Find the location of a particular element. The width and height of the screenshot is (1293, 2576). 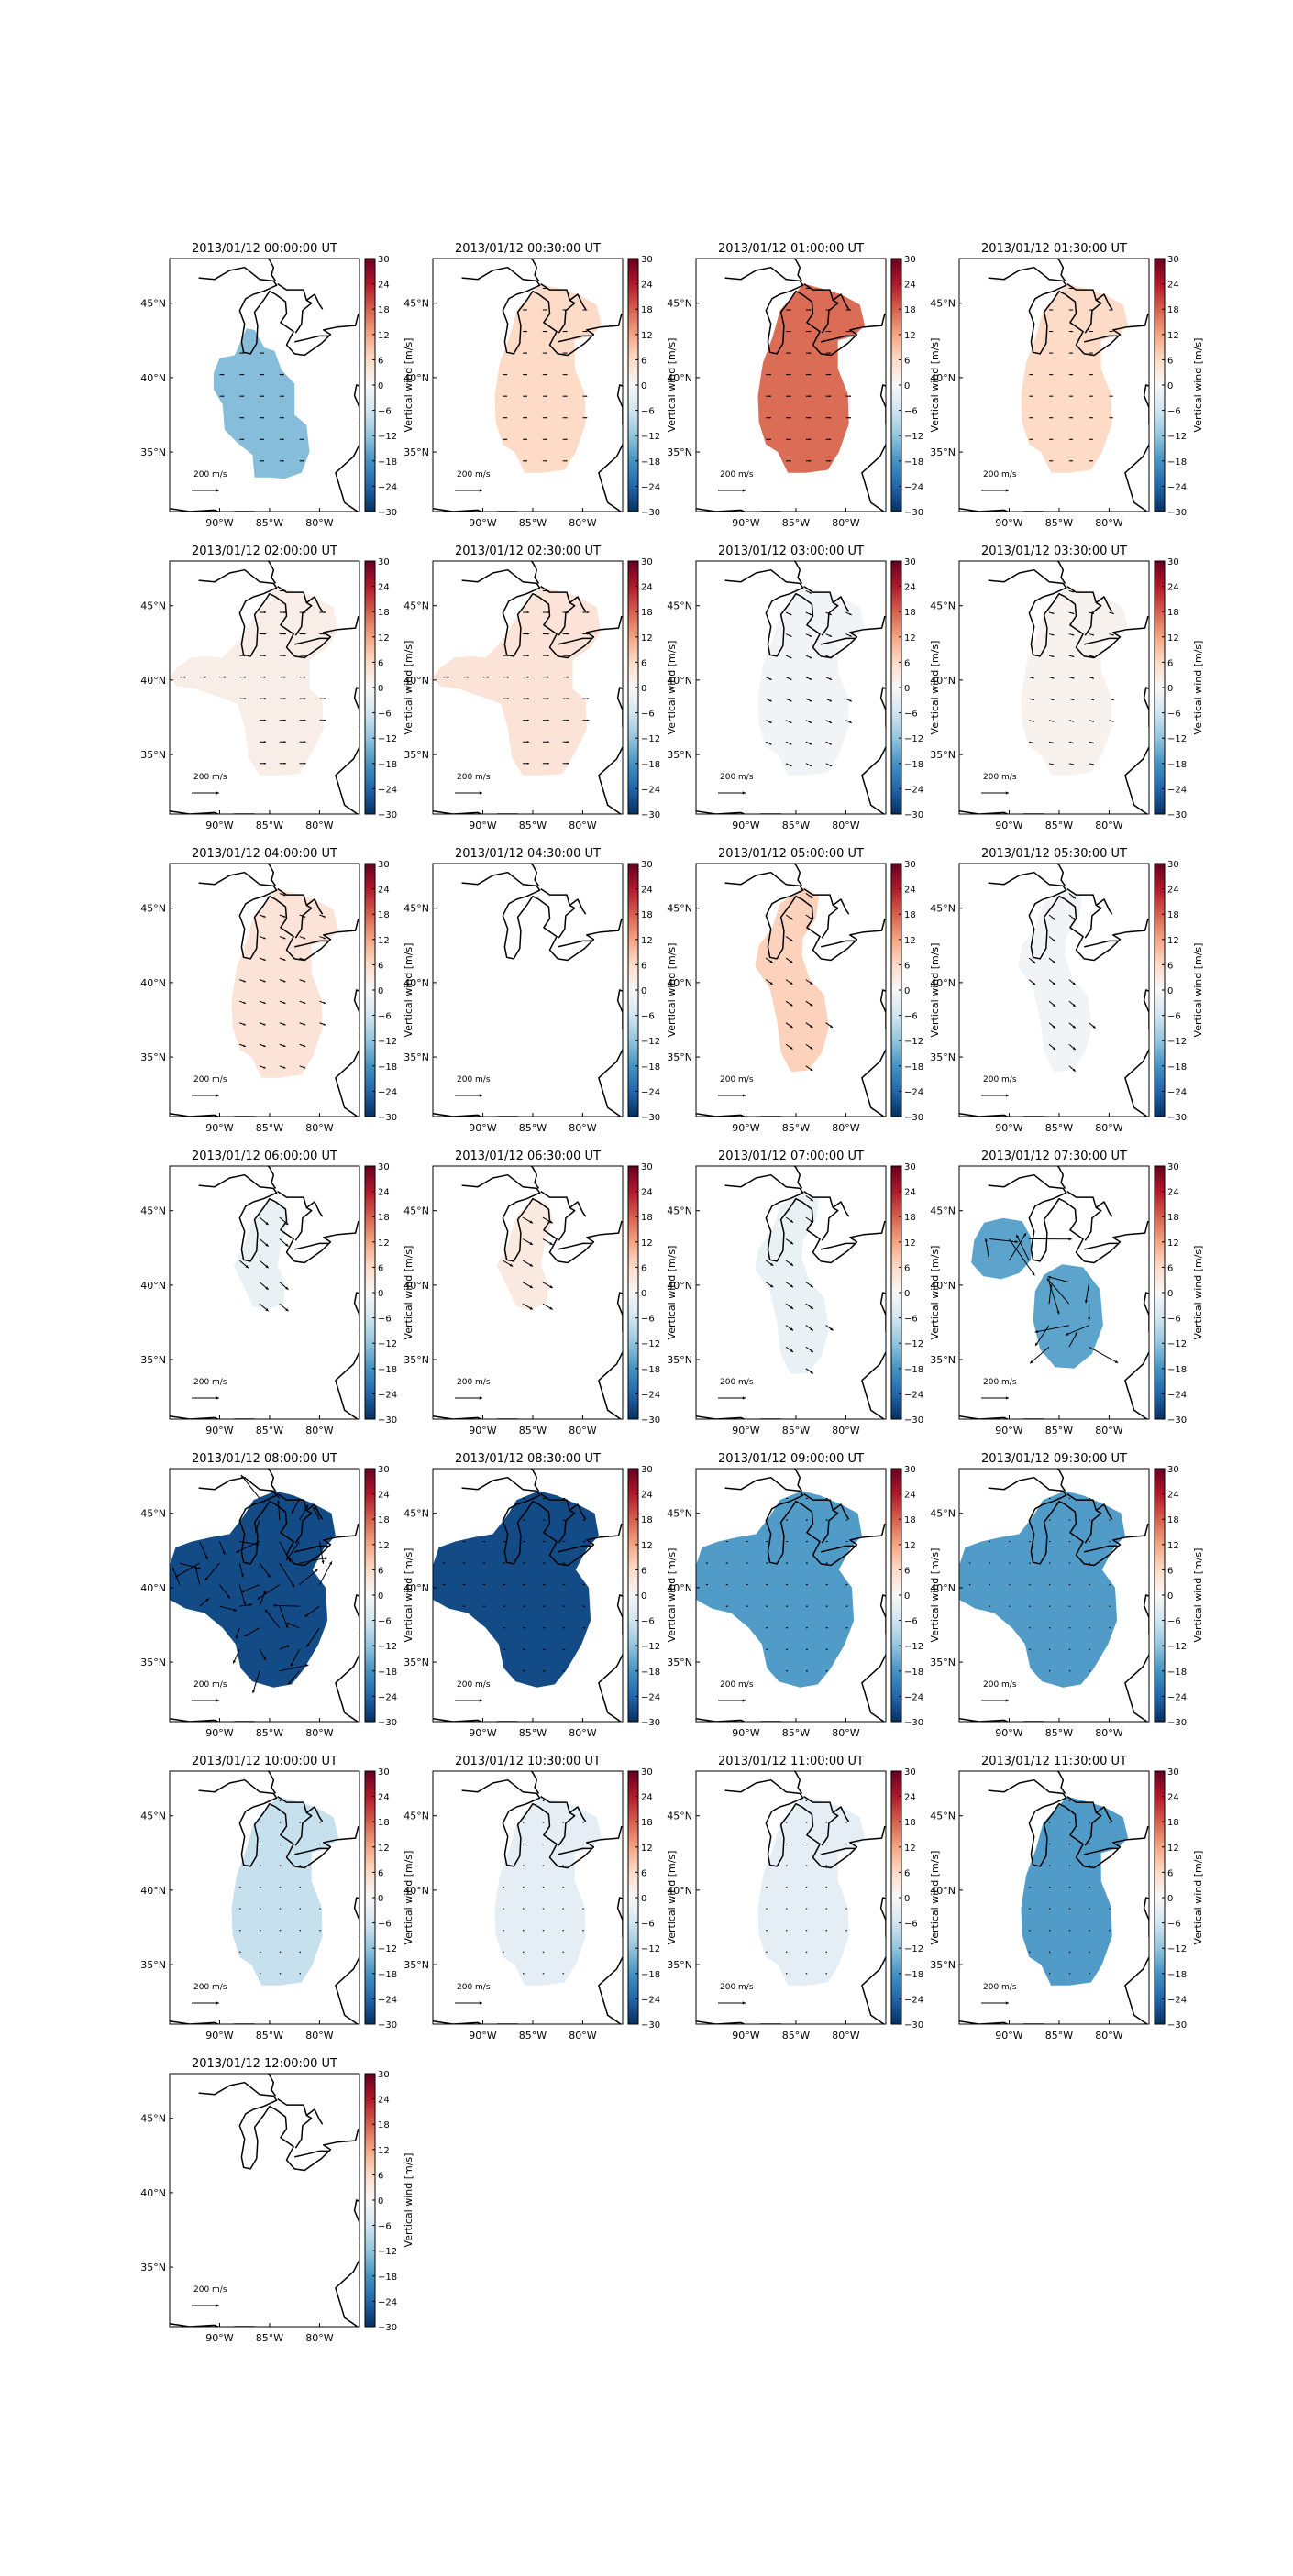

quiver-key: 200 m/s is located at coordinates (209, 1086).